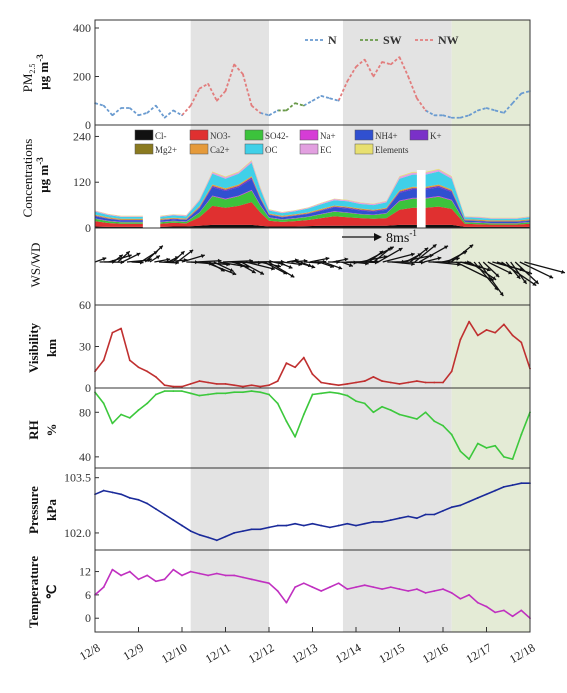 Image resolution: width=567 pixels, height=693 pixels. Describe the element at coordinates (326, 150) in the screenshot. I see `composition-legend-label-9: EC` at that location.